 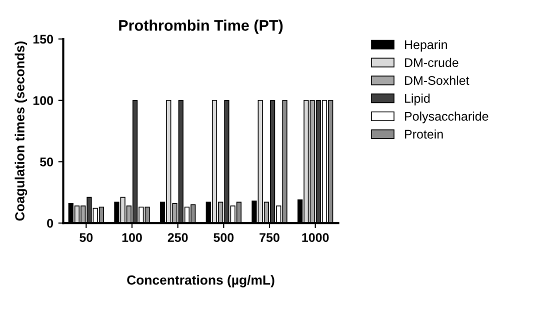 What do you see at coordinates (417, 100) in the screenshot?
I see `legend-label: Lipid` at bounding box center [417, 100].